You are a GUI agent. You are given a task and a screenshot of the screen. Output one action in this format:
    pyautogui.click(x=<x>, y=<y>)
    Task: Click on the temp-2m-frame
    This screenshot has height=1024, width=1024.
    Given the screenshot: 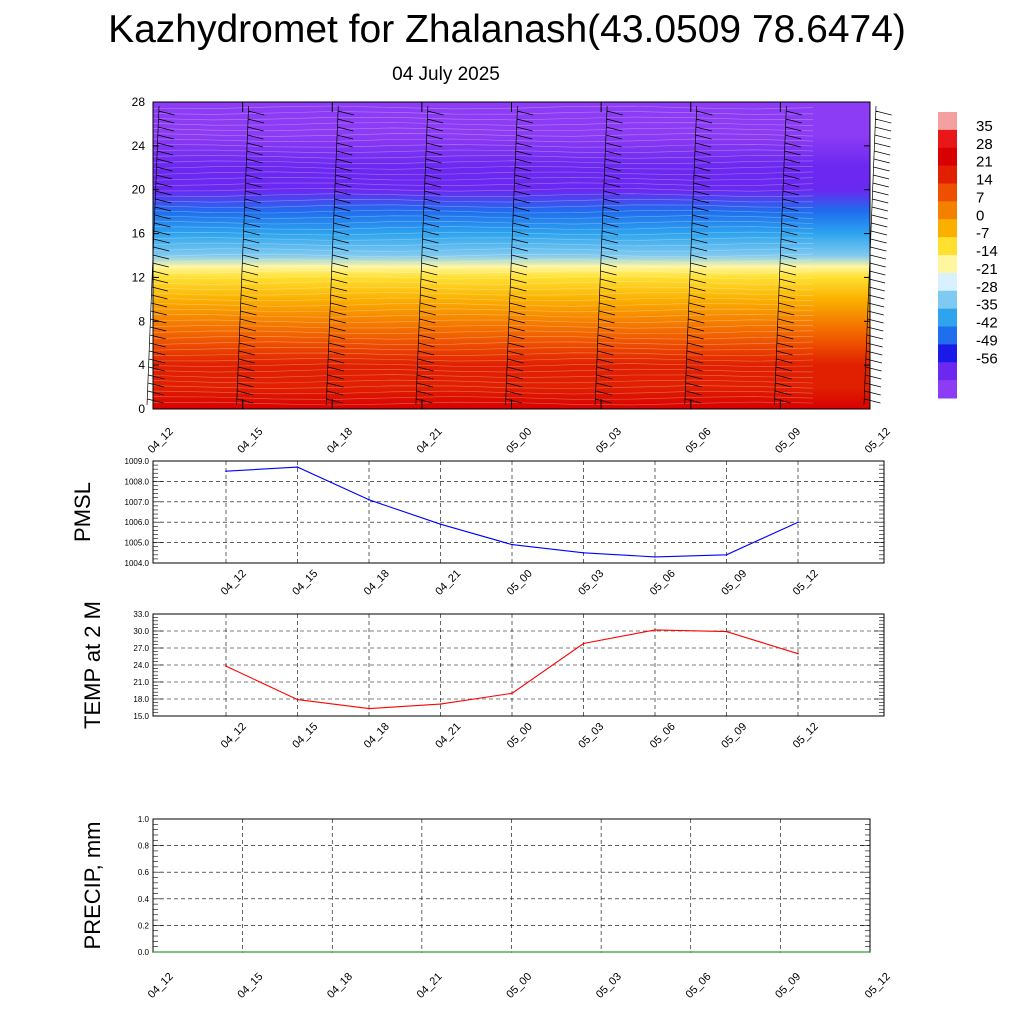 What is the action you would take?
    pyautogui.click(x=518, y=665)
    